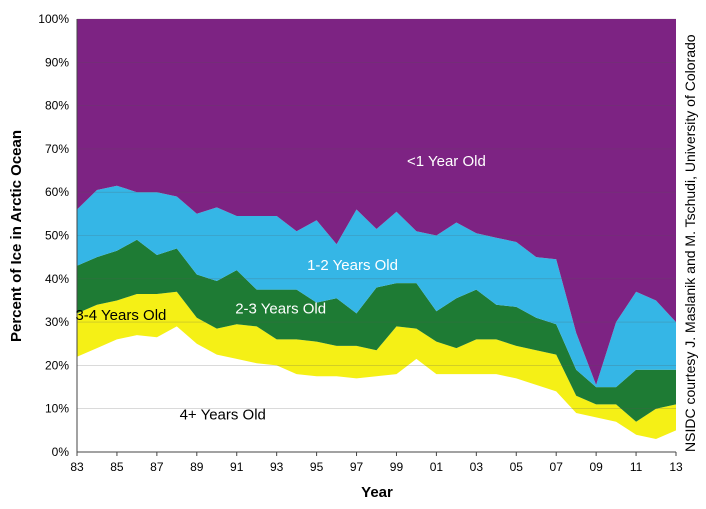 This screenshot has height=509, width=706. Describe the element at coordinates (437, 467) in the screenshot. I see `x-tick-label: 01` at that location.